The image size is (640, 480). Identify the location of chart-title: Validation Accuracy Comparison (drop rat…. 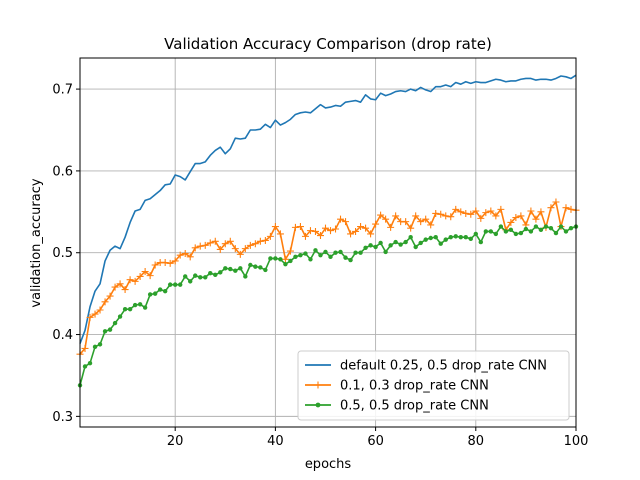
(328, 44).